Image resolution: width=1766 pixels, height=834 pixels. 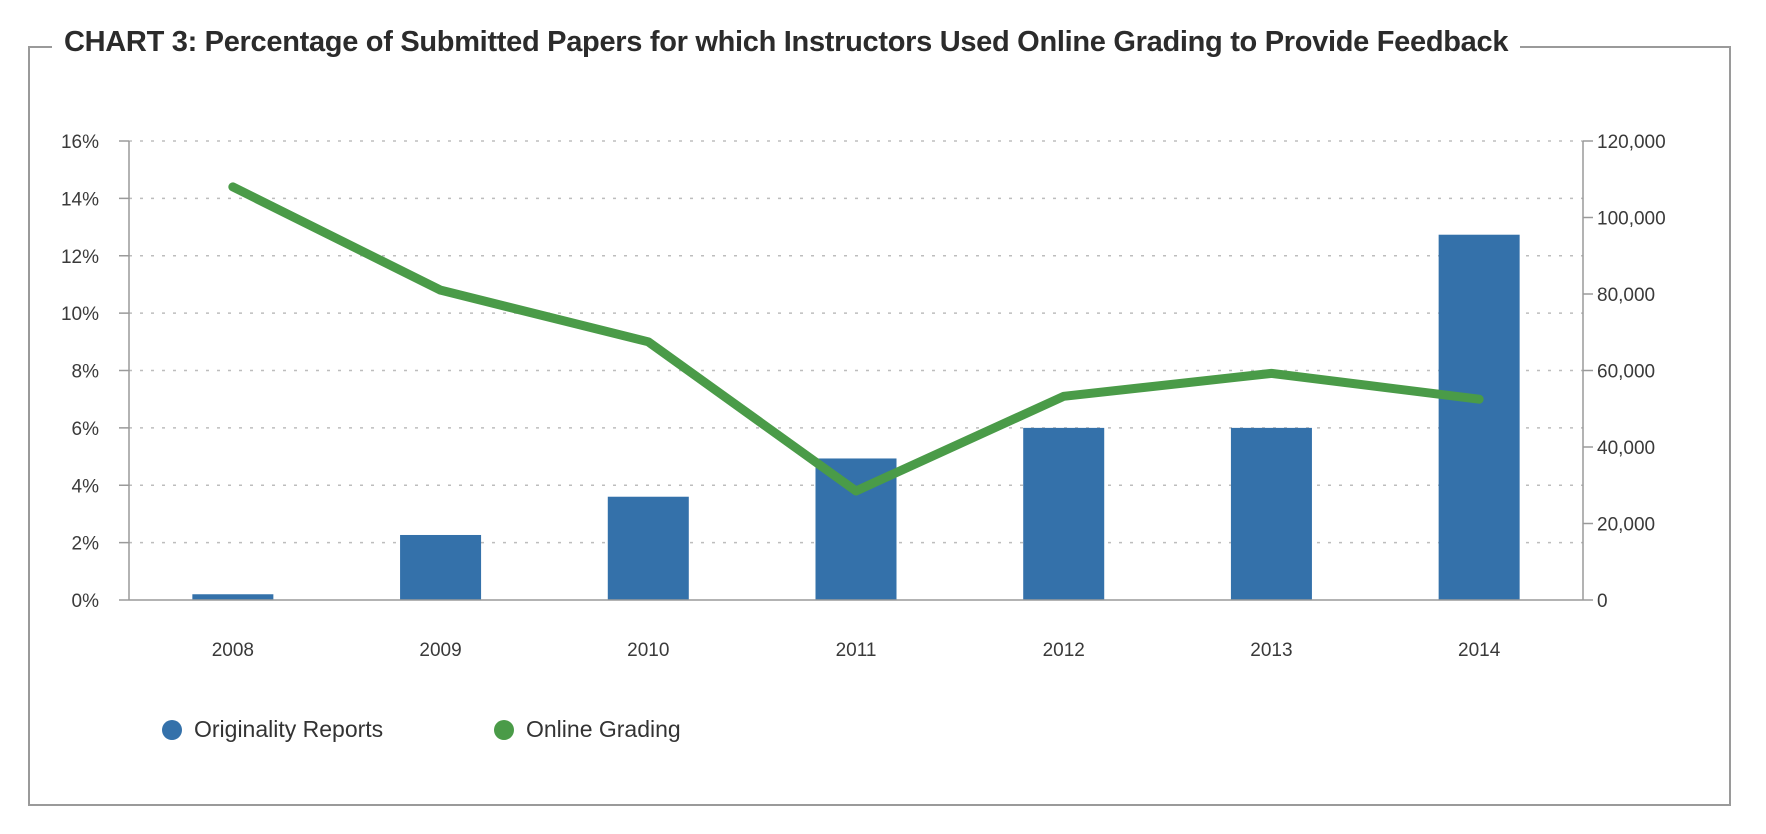 What do you see at coordinates (86, 601) in the screenshot?
I see `left-tick-label: 0%` at bounding box center [86, 601].